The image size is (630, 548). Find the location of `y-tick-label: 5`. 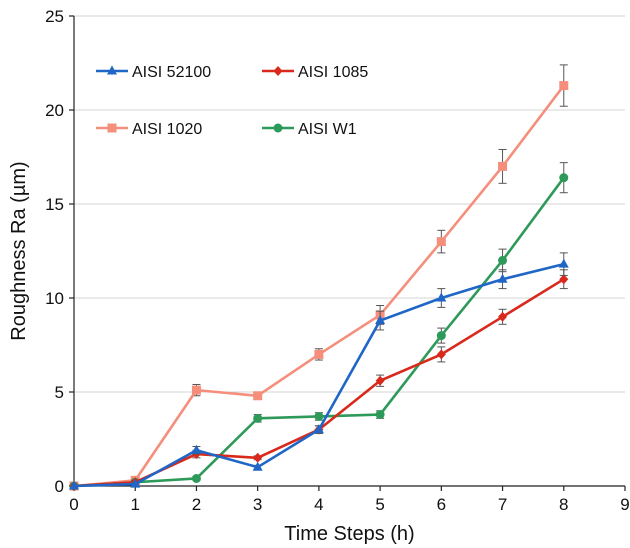

y-tick-label: 5 is located at coordinates (59, 392).